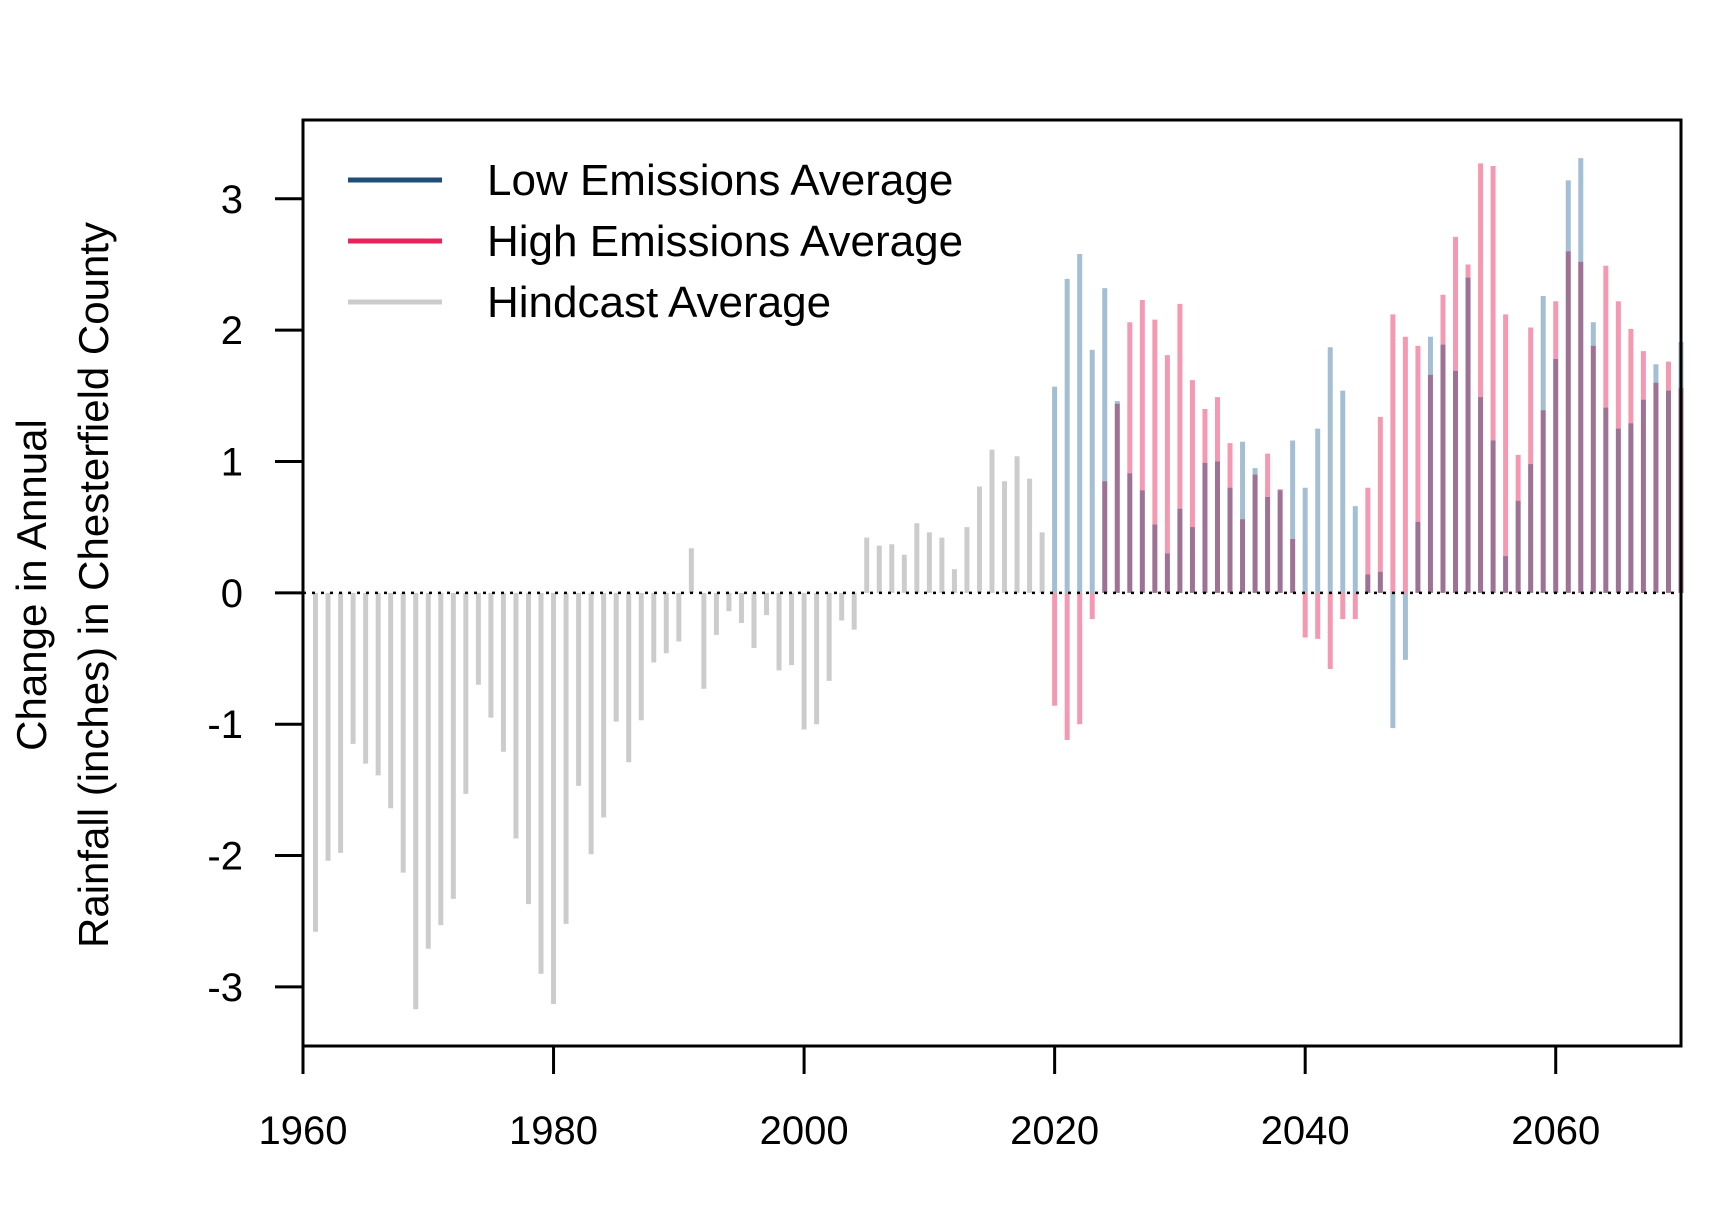  Describe the element at coordinates (1555, 1131) in the screenshot. I see `x-tick-label-2060: 2060` at that location.